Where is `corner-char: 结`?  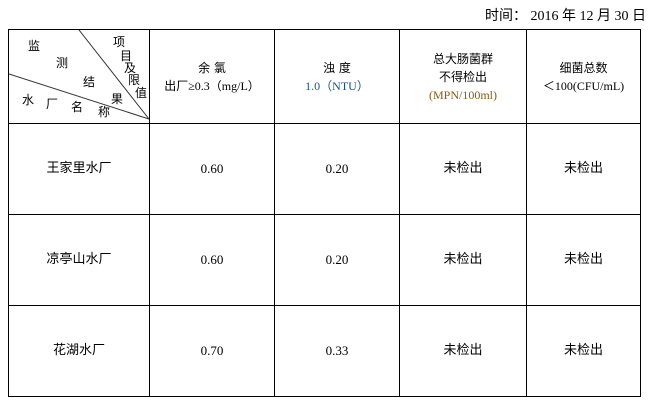 corner-char: 结 is located at coordinates (89, 82).